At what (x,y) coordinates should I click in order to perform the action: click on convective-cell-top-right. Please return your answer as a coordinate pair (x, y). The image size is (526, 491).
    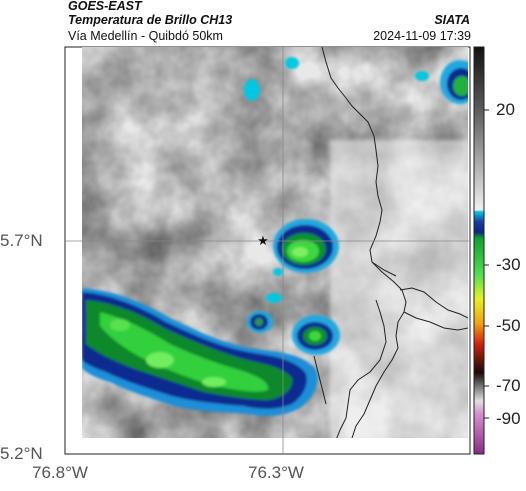
    Looking at the image, I should click on (454, 82).